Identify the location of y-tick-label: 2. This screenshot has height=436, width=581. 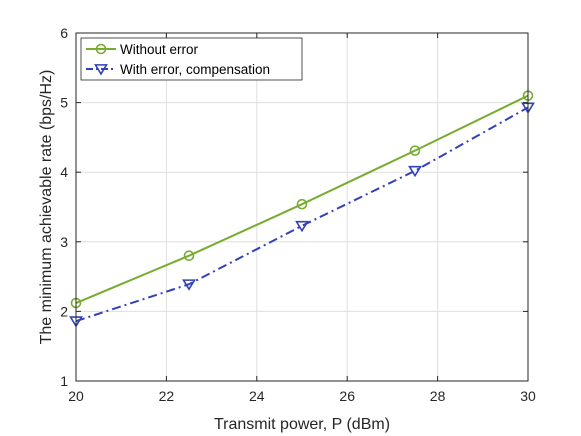
(64, 311).